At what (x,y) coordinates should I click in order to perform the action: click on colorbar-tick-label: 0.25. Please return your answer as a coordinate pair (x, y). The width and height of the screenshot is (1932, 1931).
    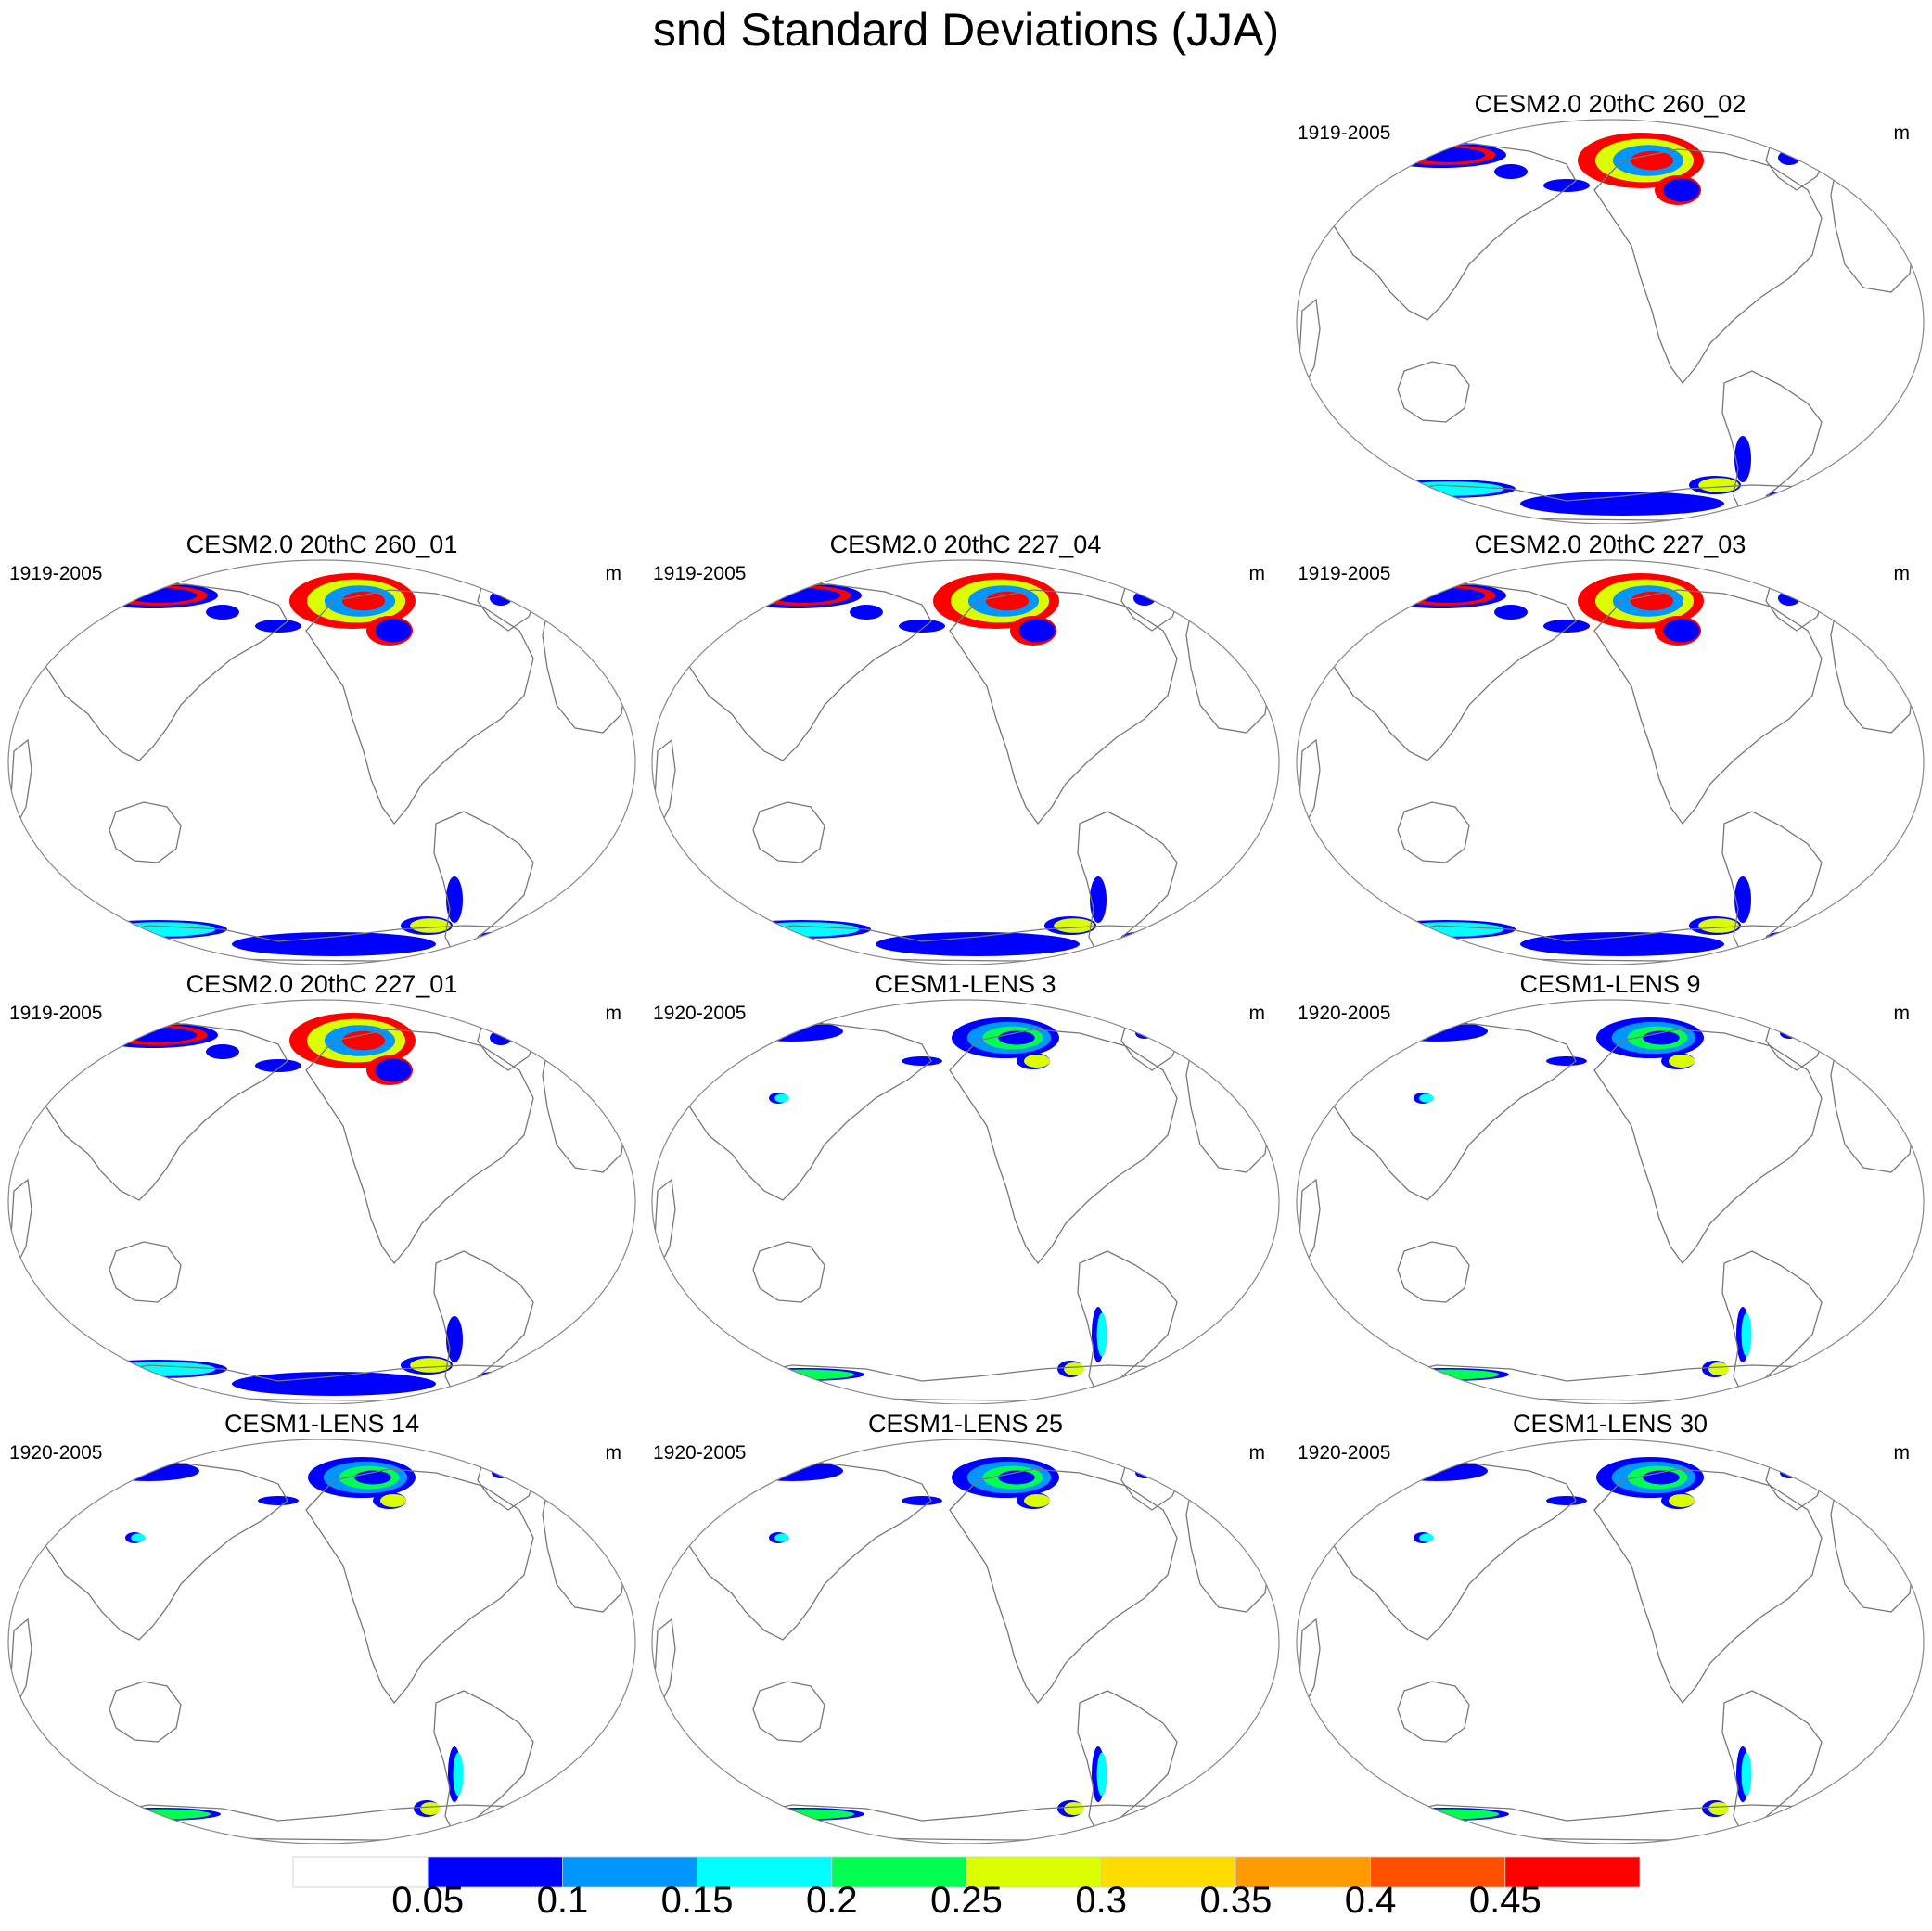
    Looking at the image, I should click on (966, 1901).